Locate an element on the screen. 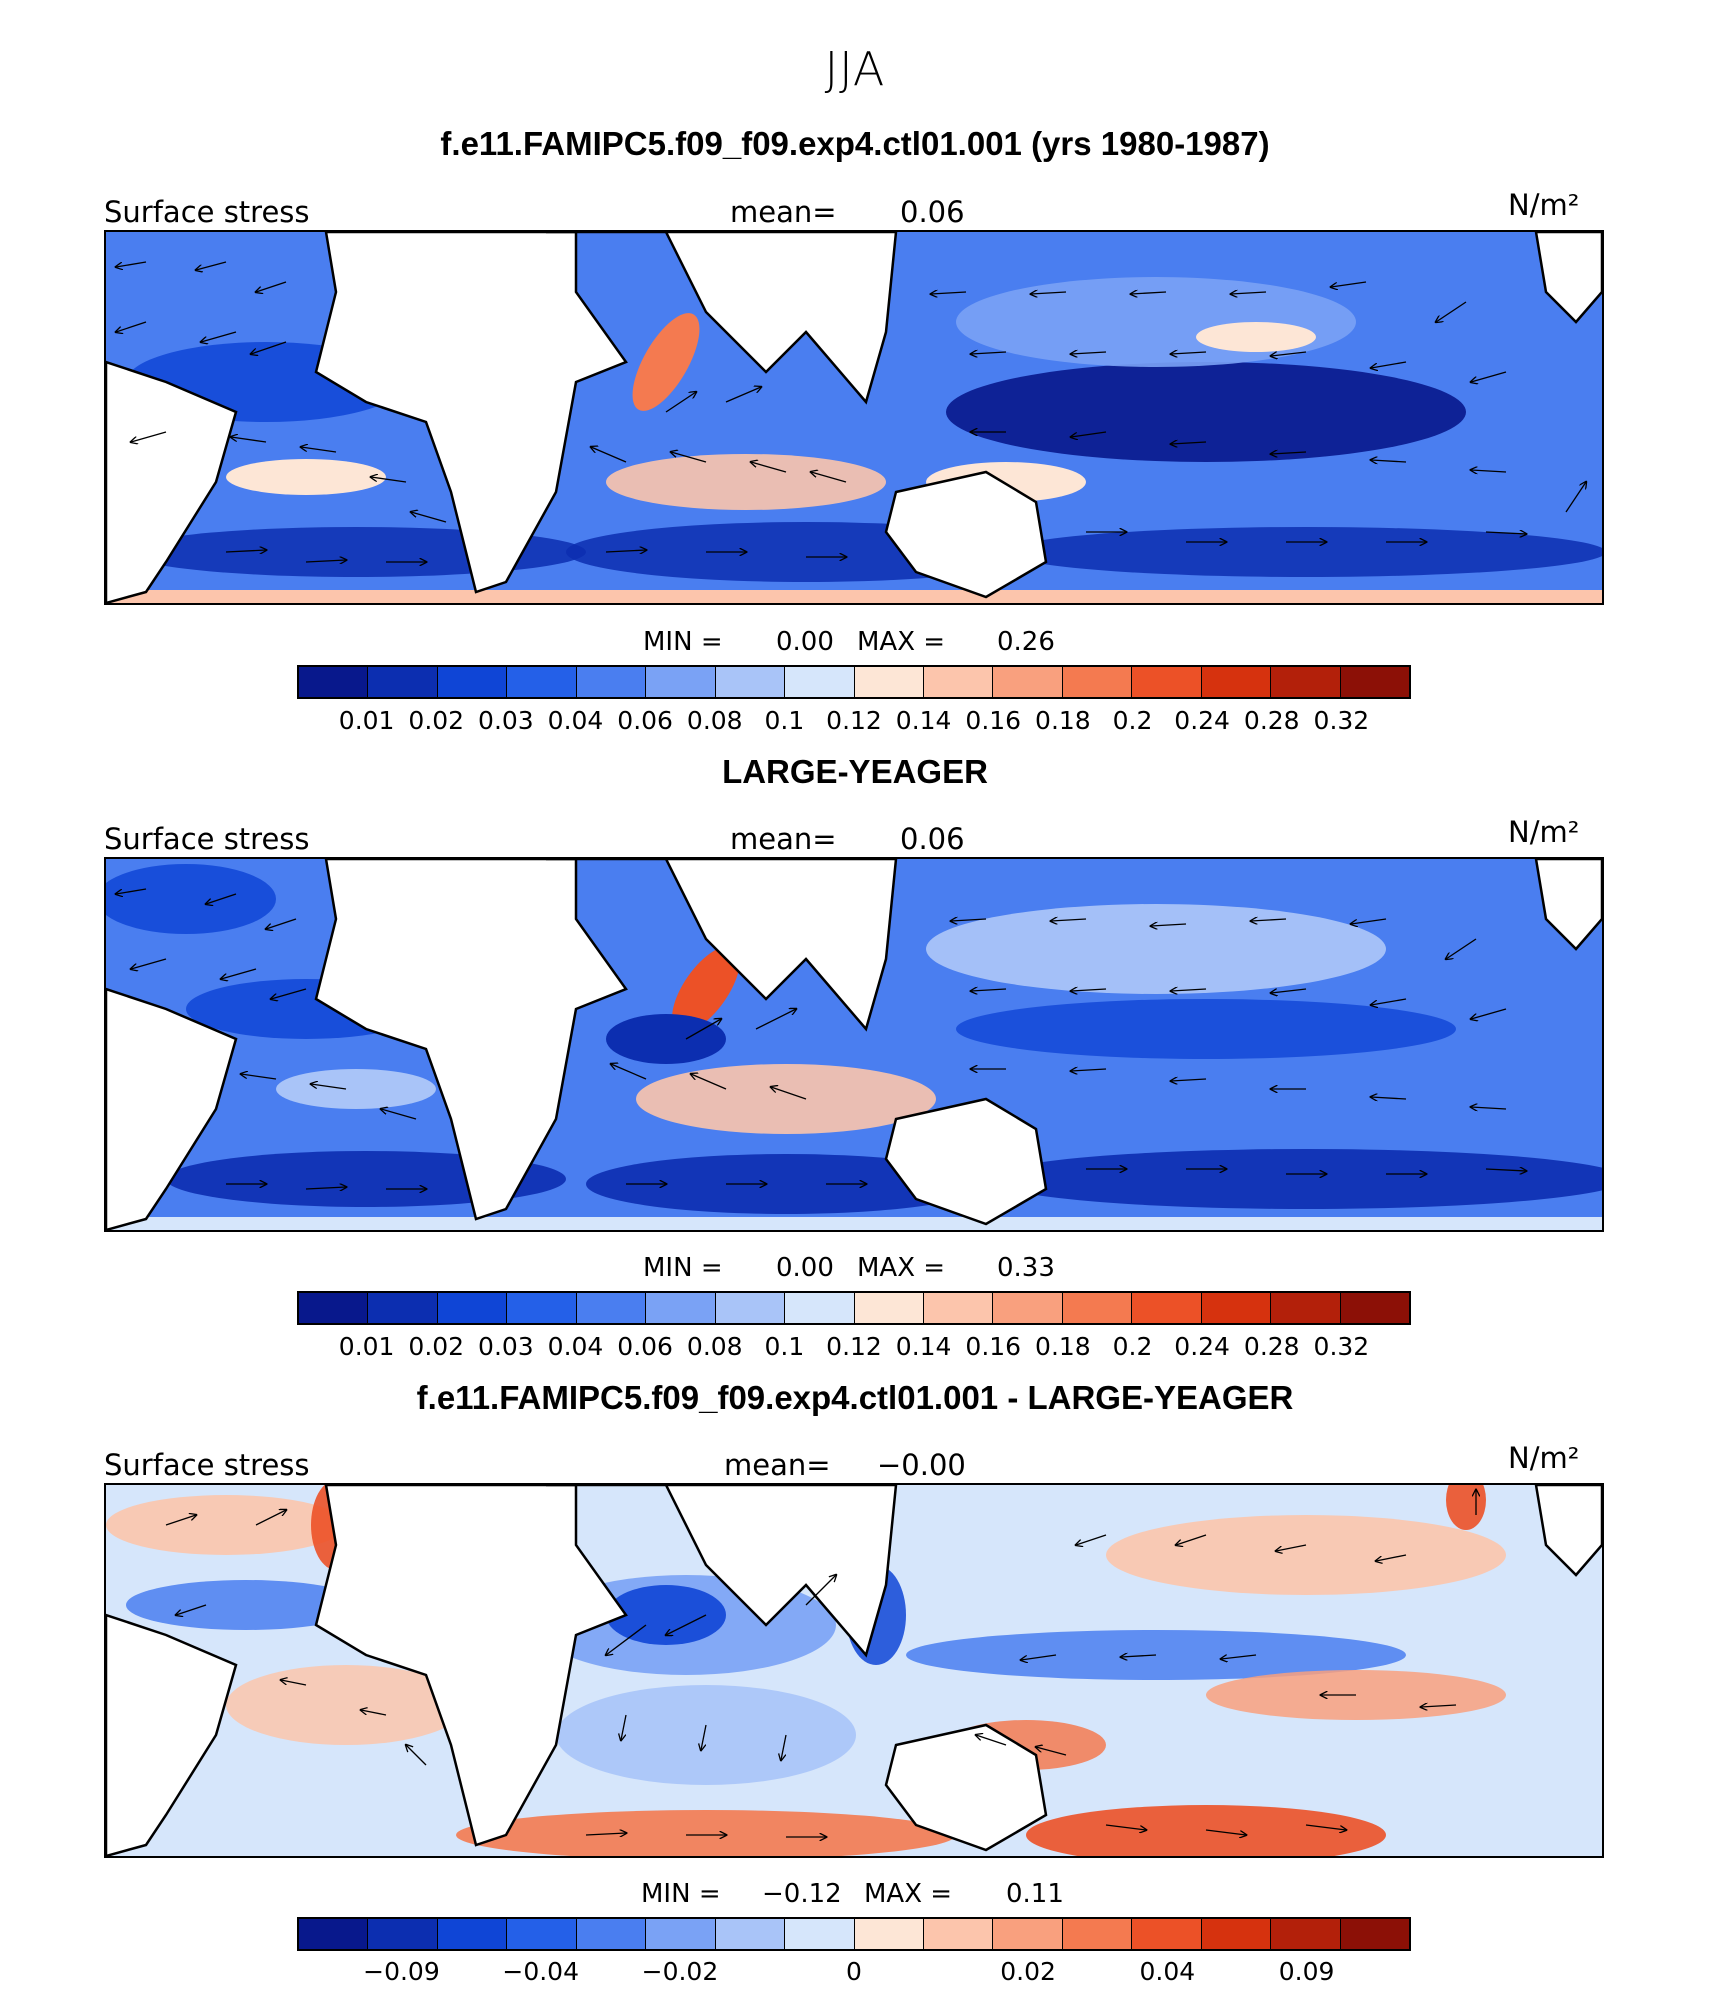 Image resolution: width=1710 pixels, height=1989 pixels. panel-2-max-value: 0.33 is located at coordinates (1026, 1268).